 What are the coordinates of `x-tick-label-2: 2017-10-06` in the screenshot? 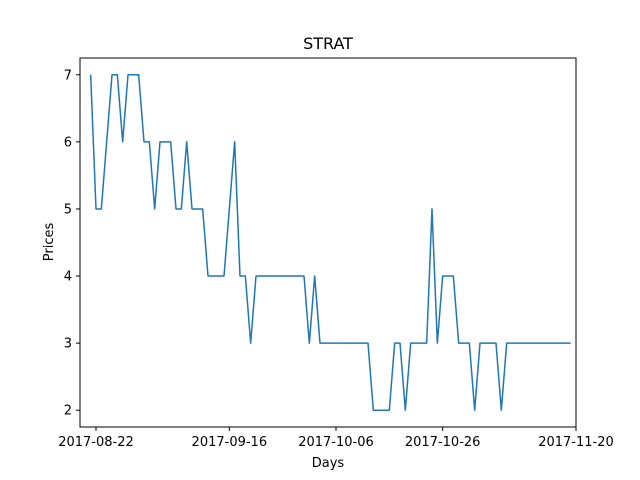 It's located at (336, 442).